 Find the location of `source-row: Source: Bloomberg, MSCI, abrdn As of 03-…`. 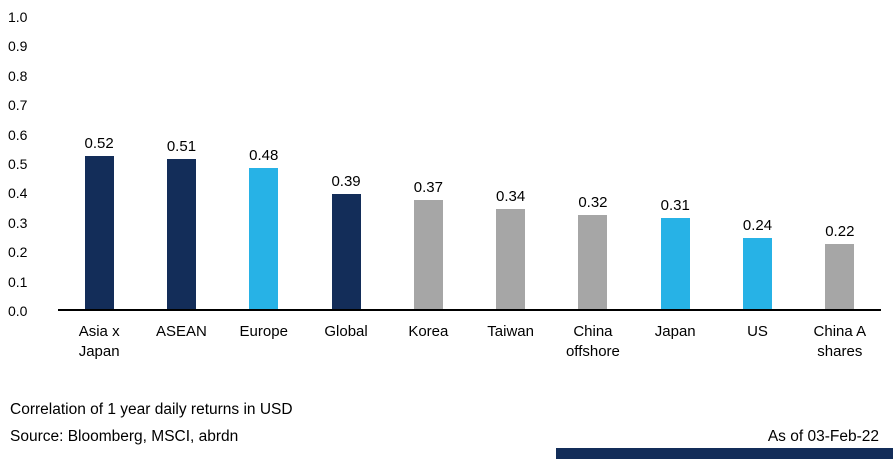

source-row: Source: Bloomberg, MSCI, abrdn As of 03-… is located at coordinates (444, 437).